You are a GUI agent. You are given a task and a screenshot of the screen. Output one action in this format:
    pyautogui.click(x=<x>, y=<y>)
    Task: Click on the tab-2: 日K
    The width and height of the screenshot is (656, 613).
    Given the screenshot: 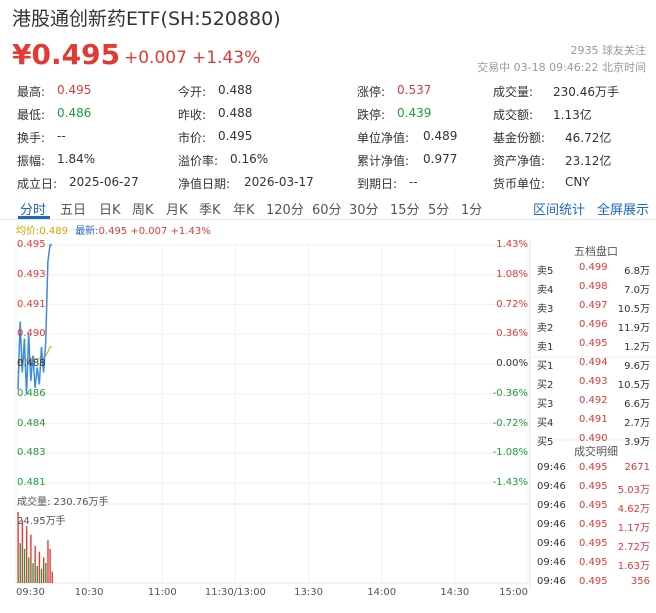 What is the action you would take?
    pyautogui.click(x=110, y=210)
    